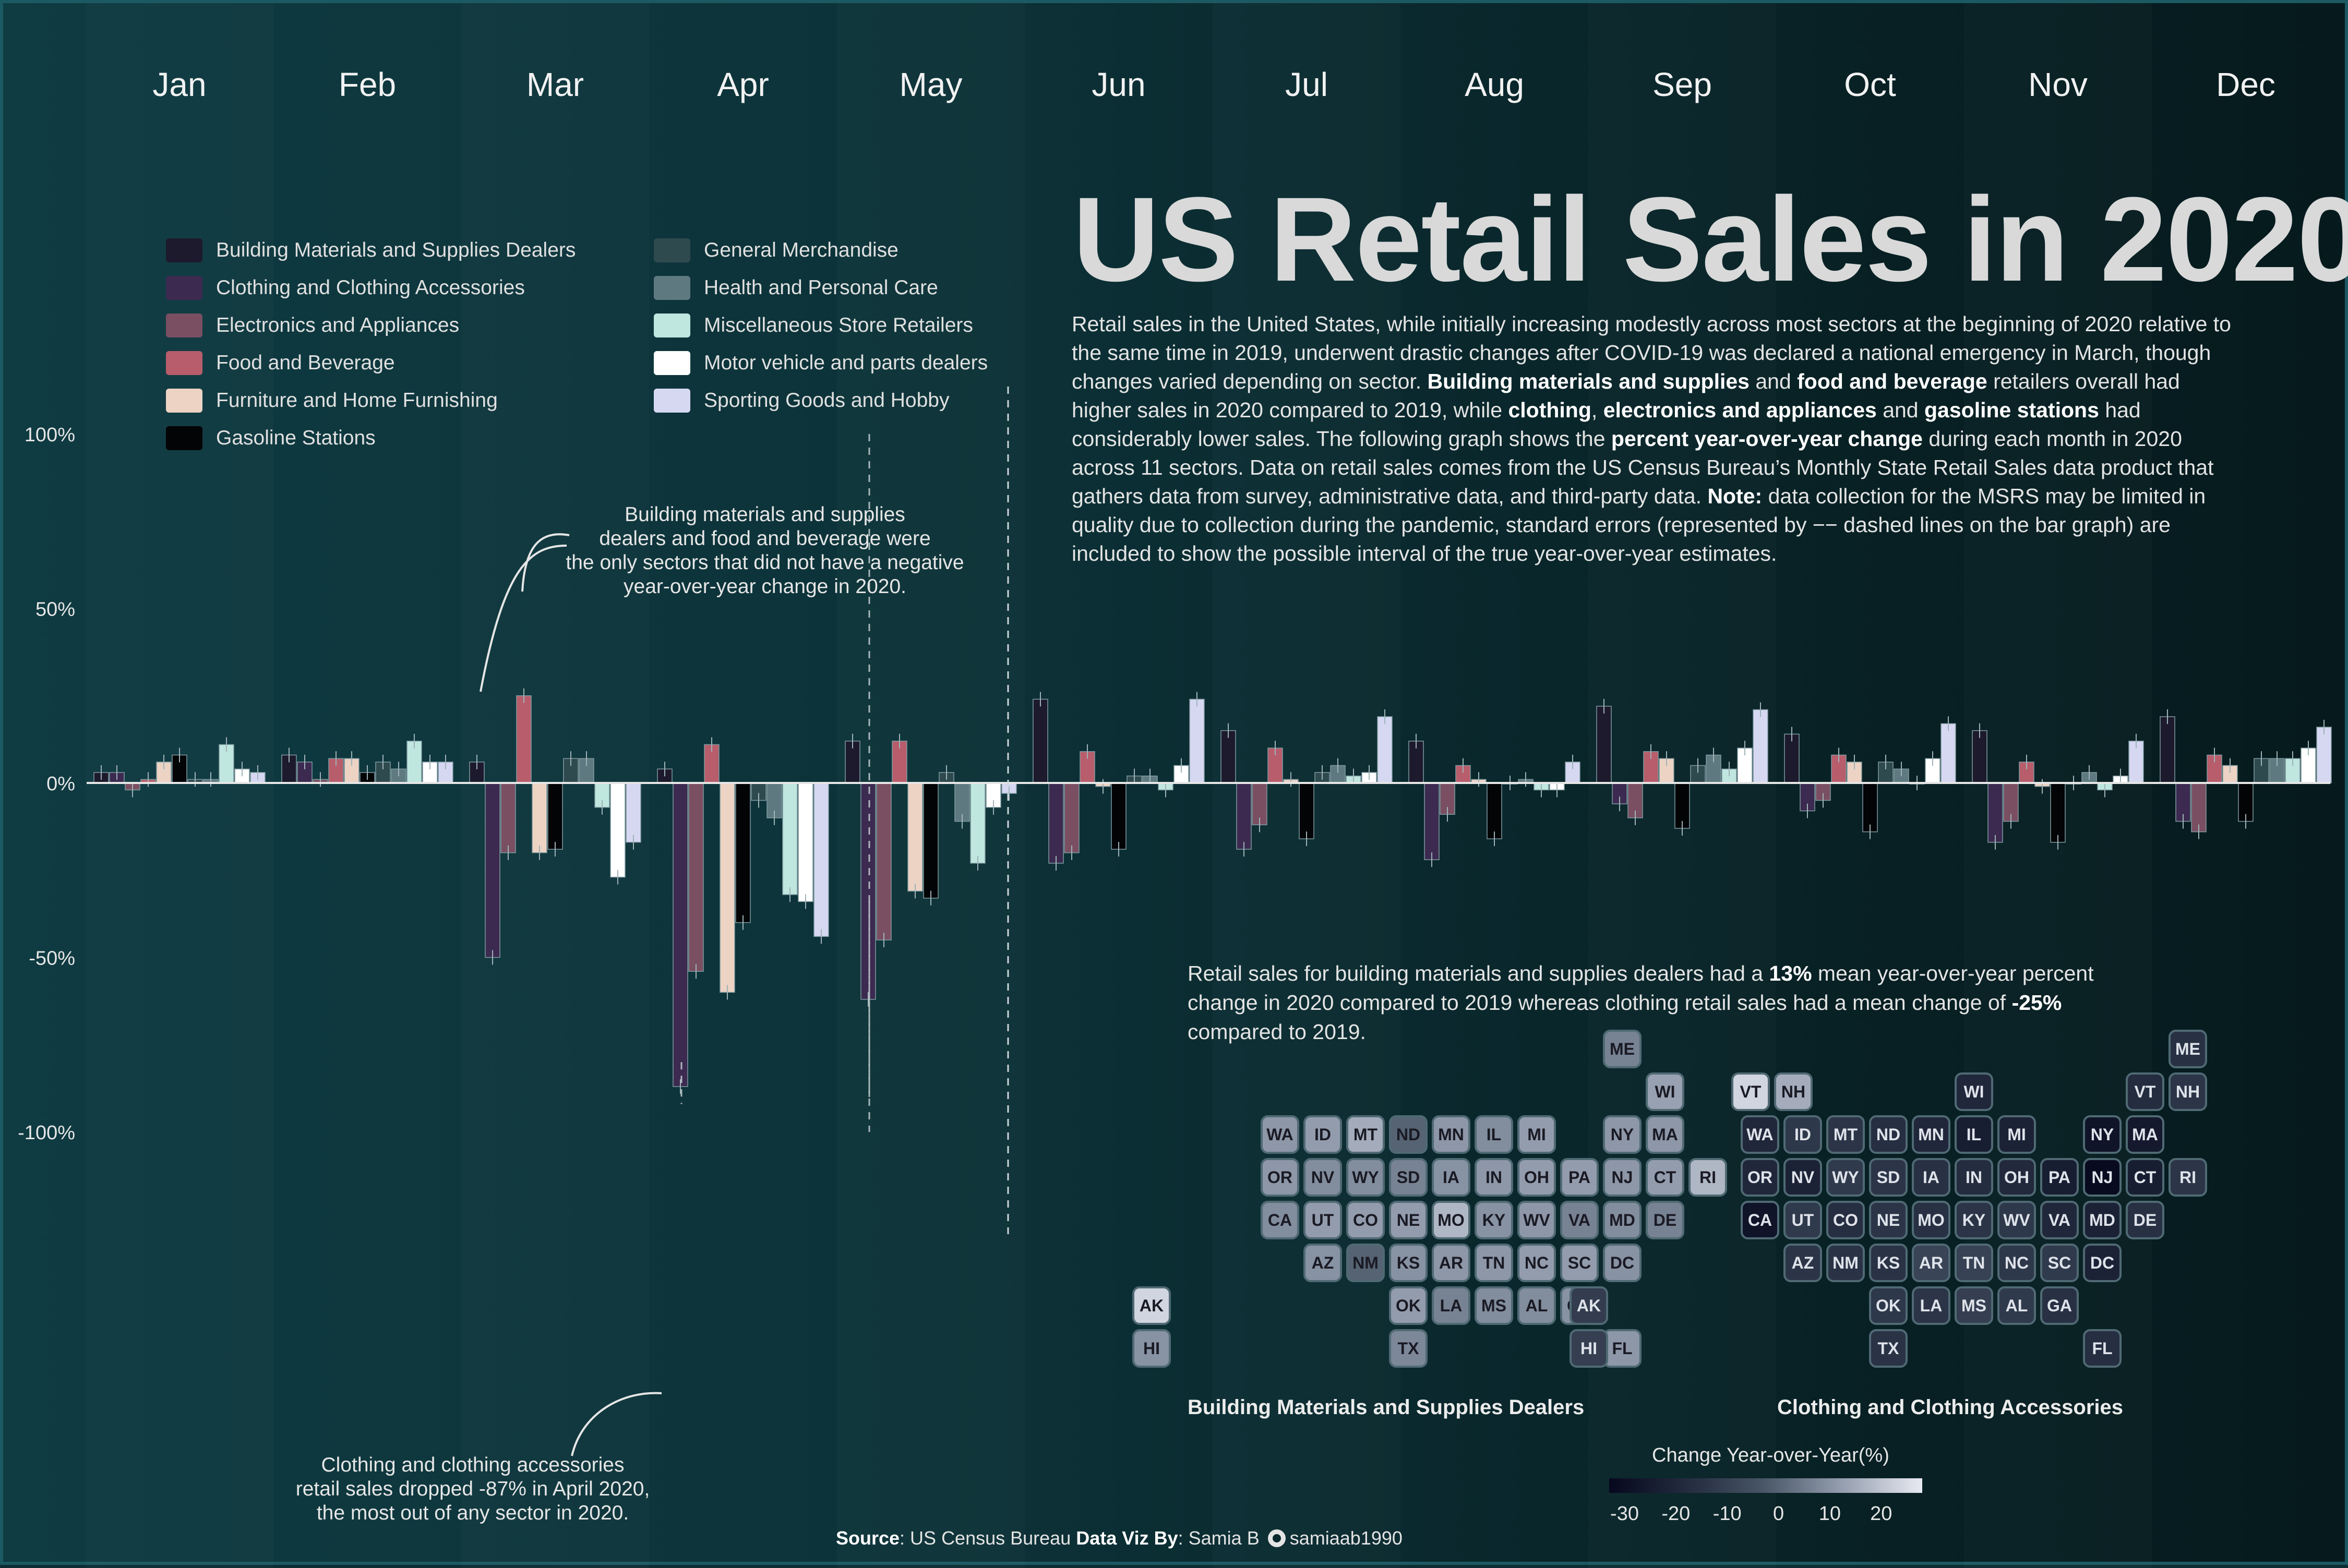 The width and height of the screenshot is (2348, 1568). Describe the element at coordinates (2017, 1177) in the screenshot. I see `state-tile: OH` at that location.